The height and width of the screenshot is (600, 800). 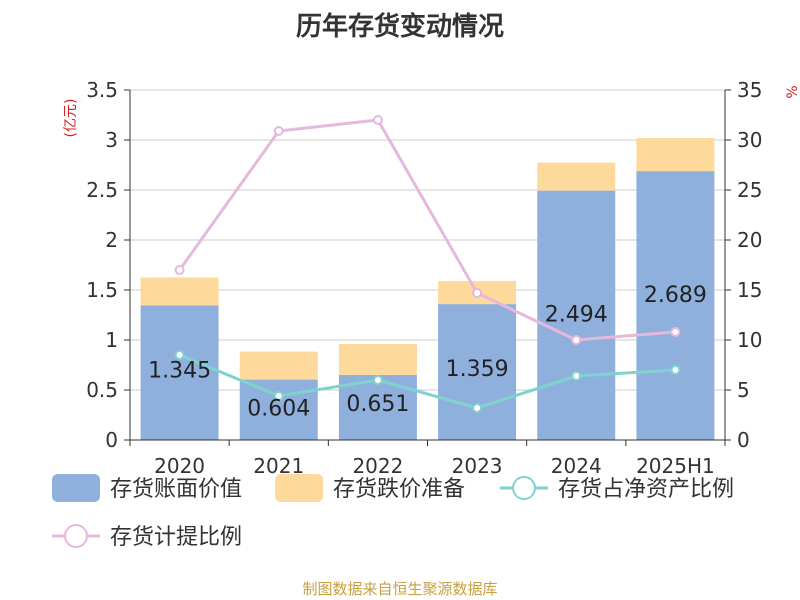 What do you see at coordinates (102, 90) in the screenshot?
I see `left-tick-label: 3.5` at bounding box center [102, 90].